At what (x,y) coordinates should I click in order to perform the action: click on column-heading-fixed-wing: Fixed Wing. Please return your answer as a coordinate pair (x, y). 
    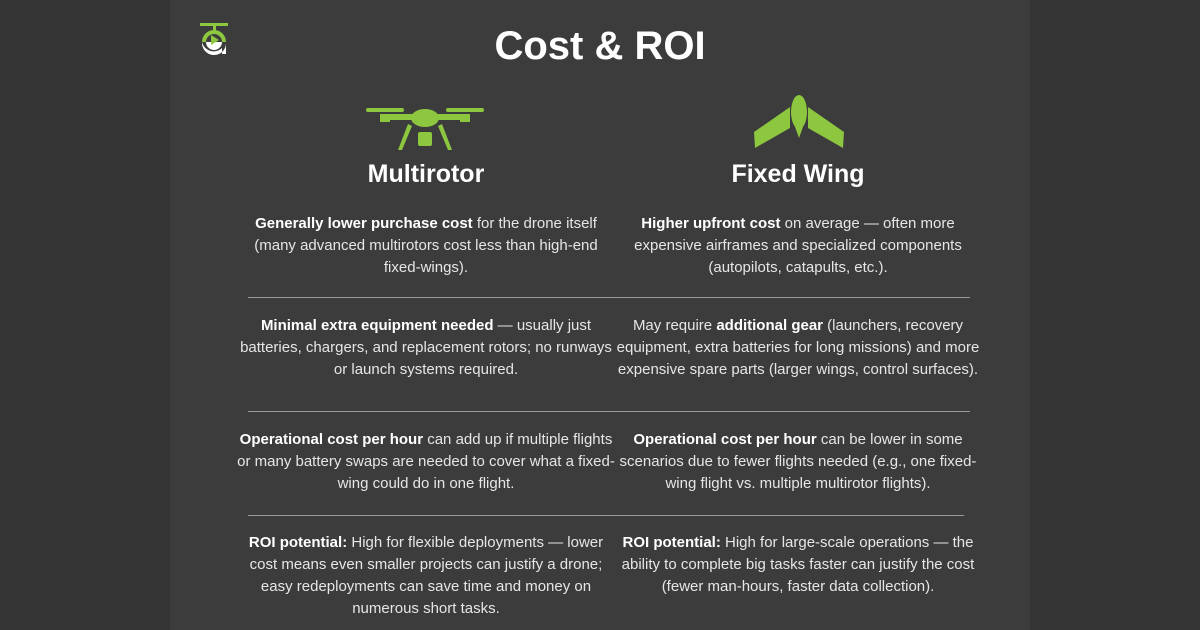
    Looking at the image, I should click on (798, 174).